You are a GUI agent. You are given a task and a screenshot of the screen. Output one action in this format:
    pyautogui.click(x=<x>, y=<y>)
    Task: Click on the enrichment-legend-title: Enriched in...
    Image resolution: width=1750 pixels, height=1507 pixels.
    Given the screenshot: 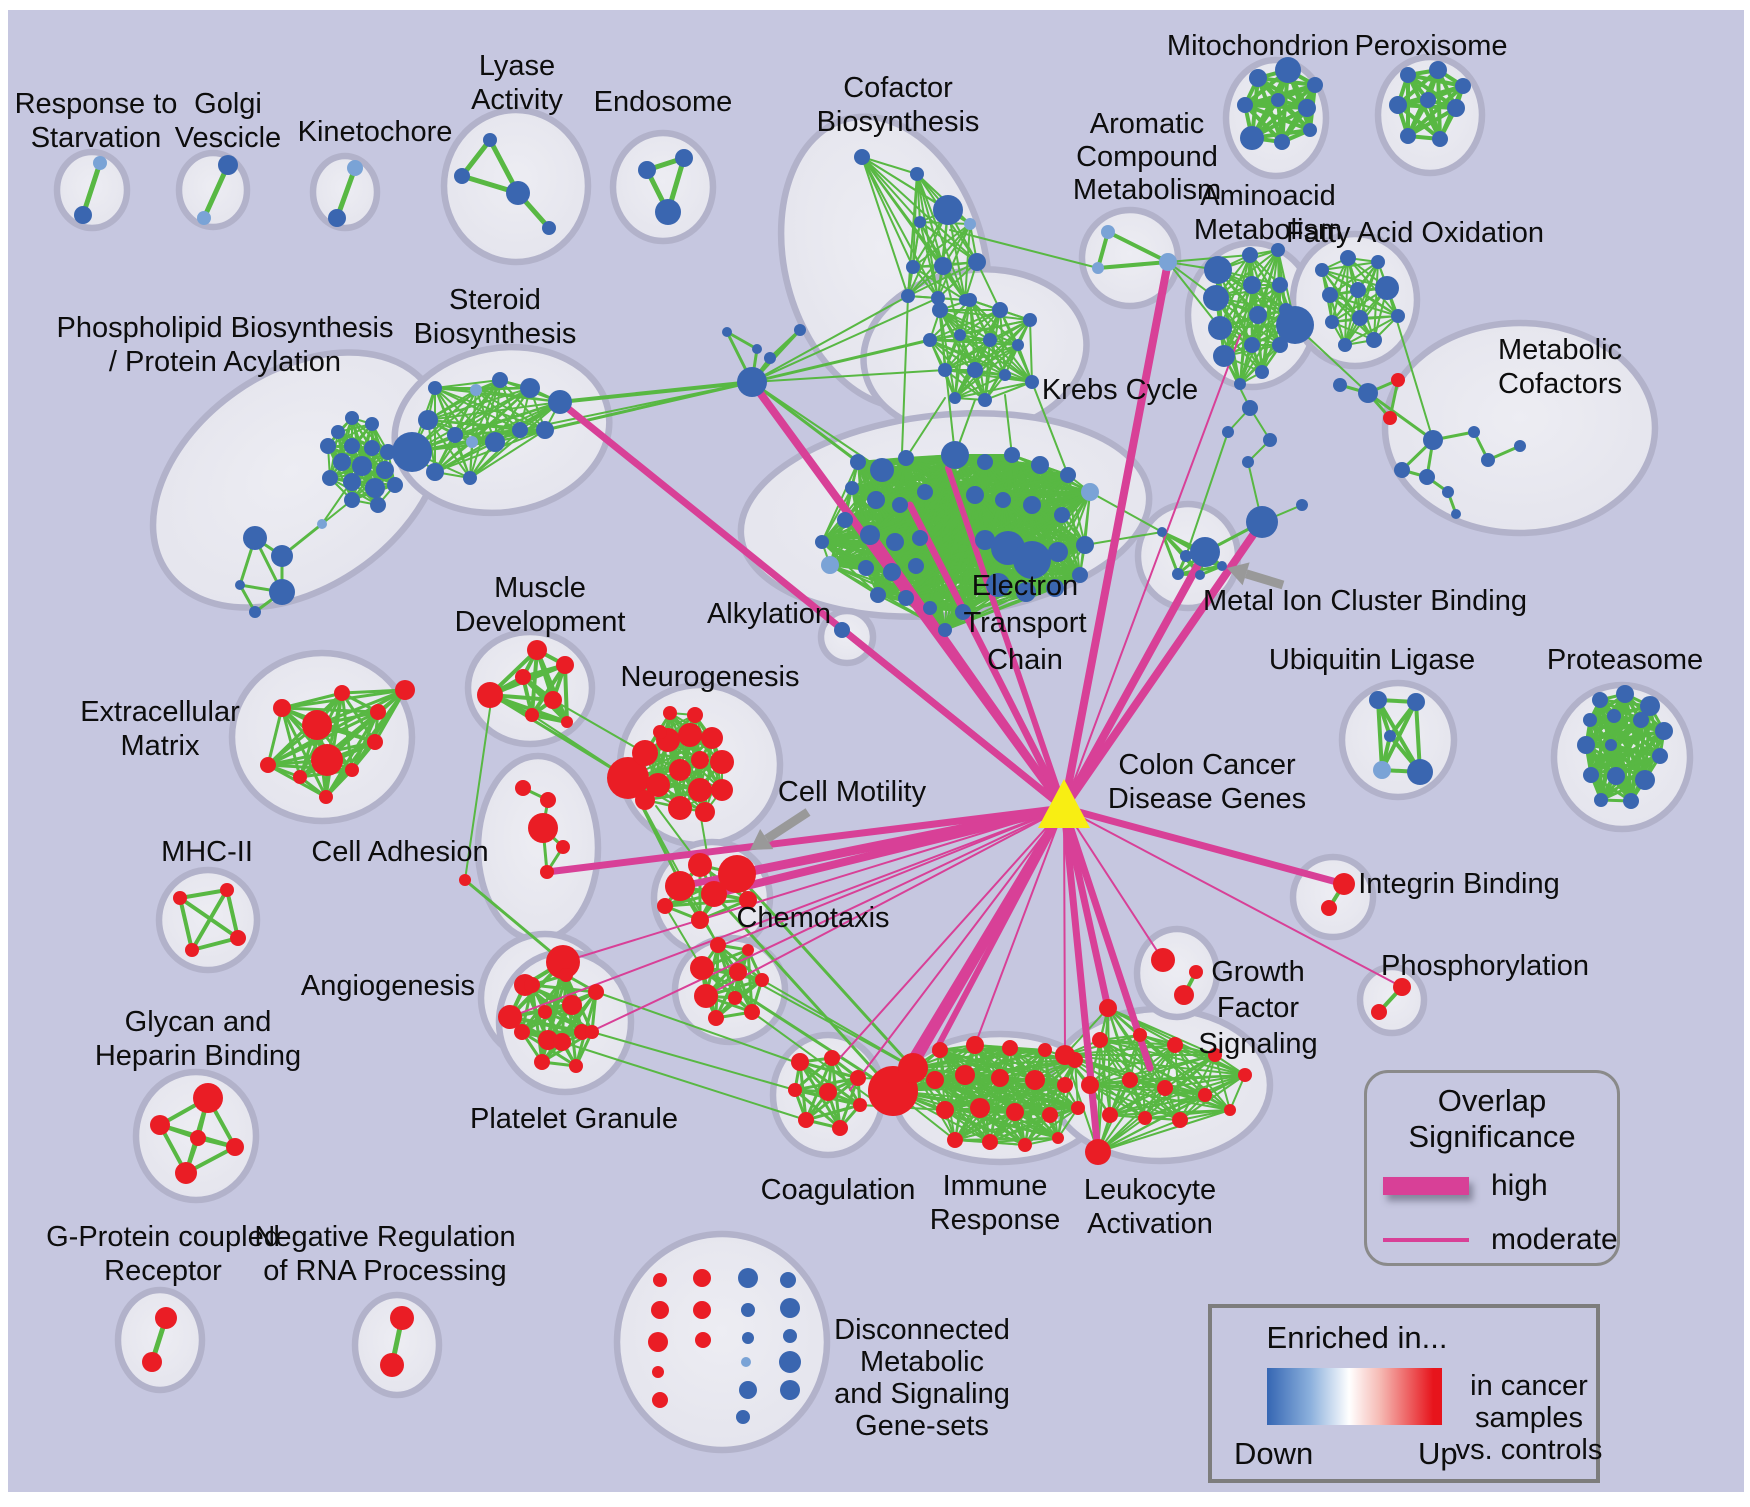 What is the action you would take?
    pyautogui.click(x=1357, y=1337)
    